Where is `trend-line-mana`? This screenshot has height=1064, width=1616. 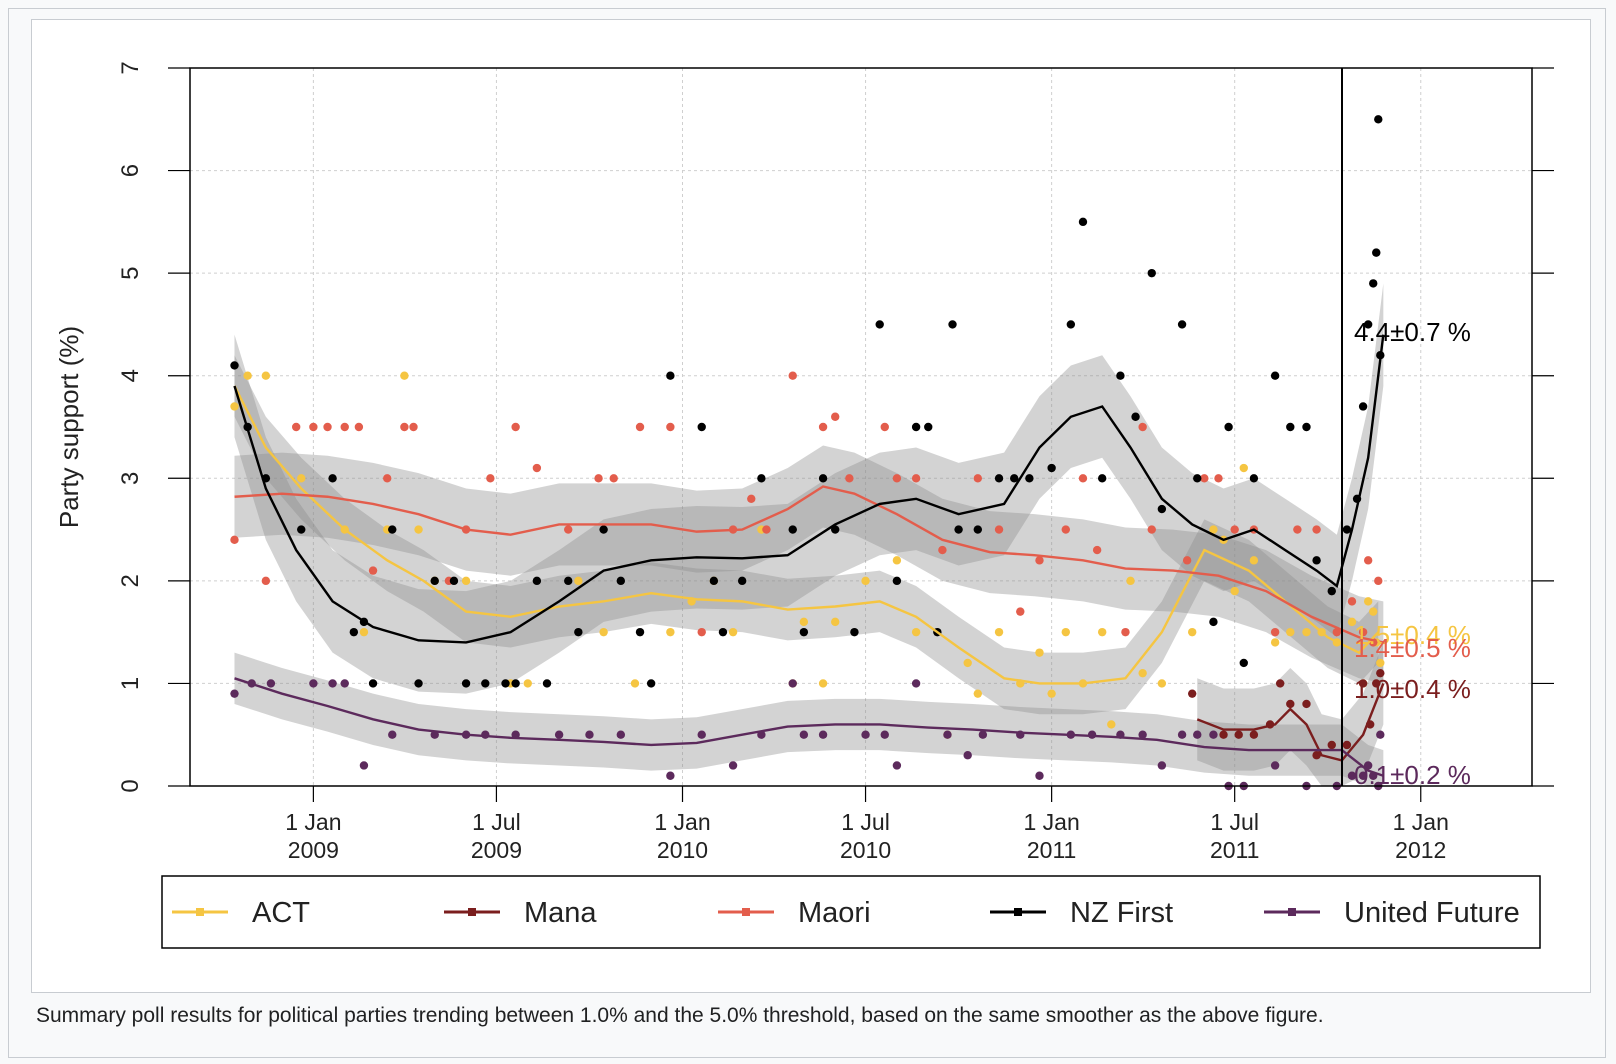
trend-line-mana is located at coordinates (1290, 722).